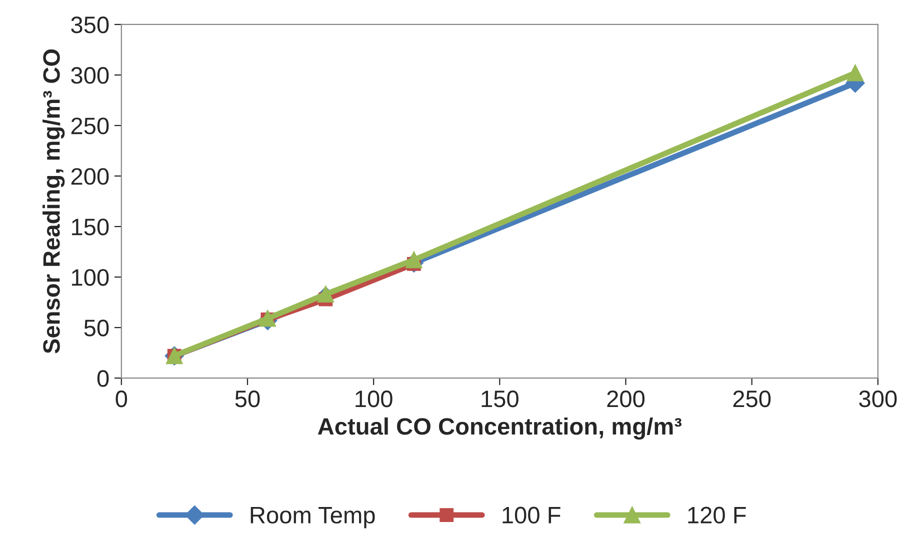 The height and width of the screenshot is (544, 906). I want to click on legend-label: Room Temp, so click(312, 517).